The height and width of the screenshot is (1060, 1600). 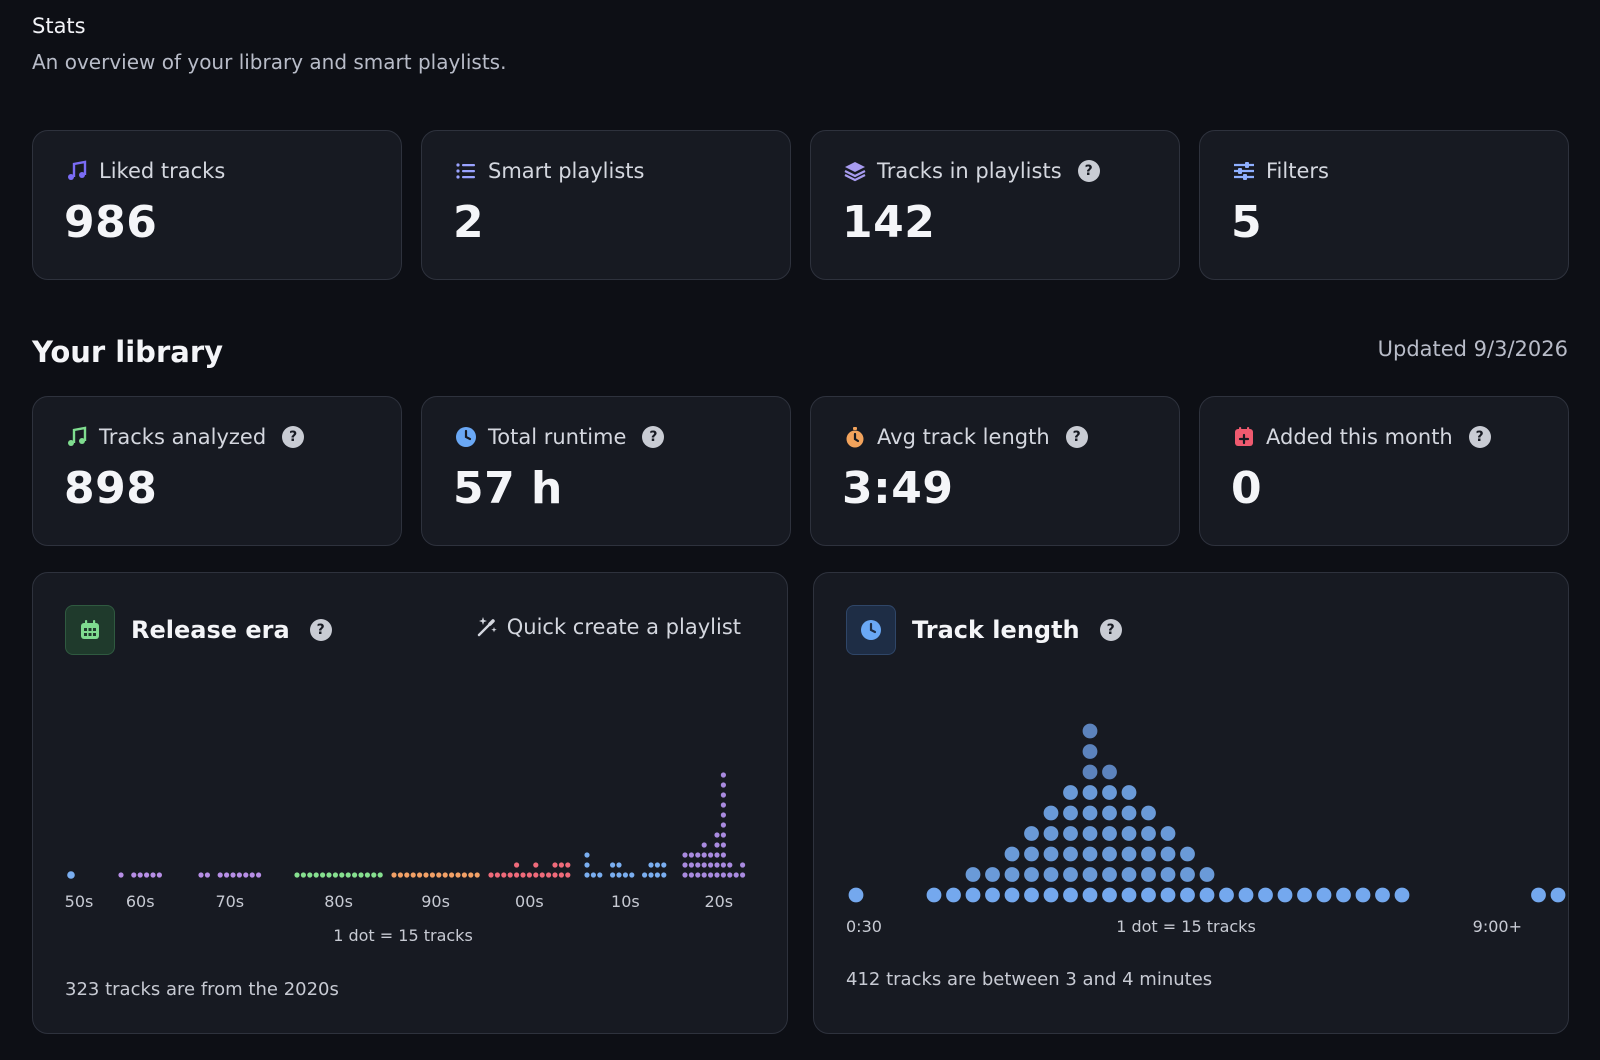 I want to click on quick-create-playlist-button: Quick create a playlist, so click(x=608, y=627).